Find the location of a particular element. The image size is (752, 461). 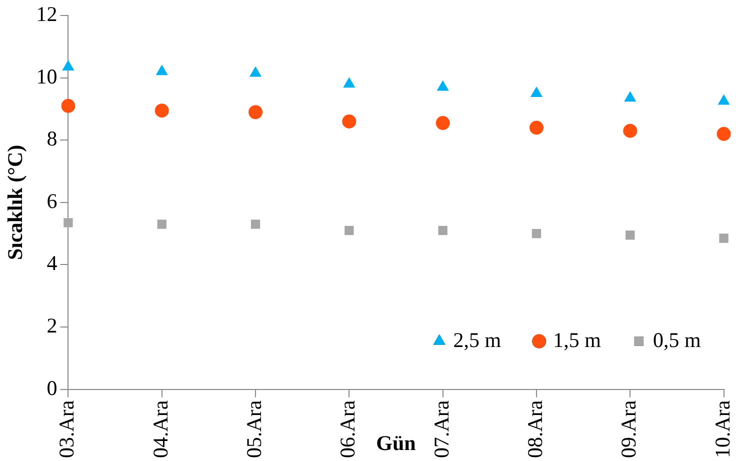

x-tick-label: 03.Ara is located at coordinates (66, 429).